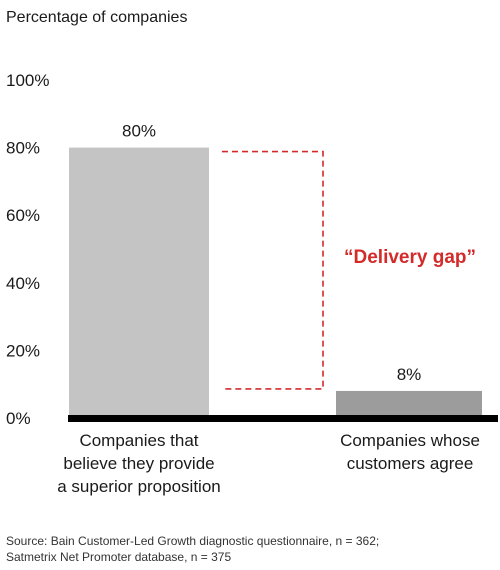 The image size is (500, 570). I want to click on category-label: Companies whose, so click(410, 440).